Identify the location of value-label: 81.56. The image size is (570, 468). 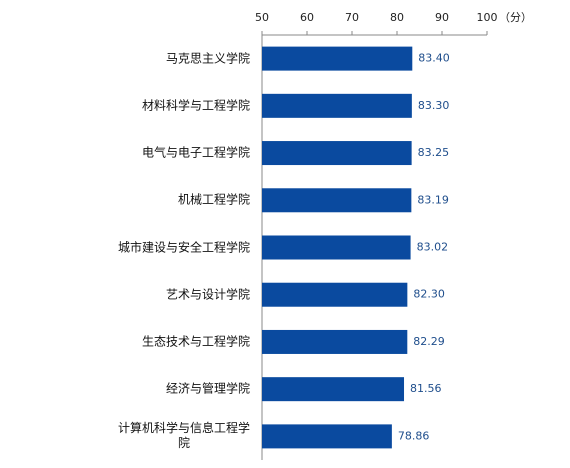
(426, 388).